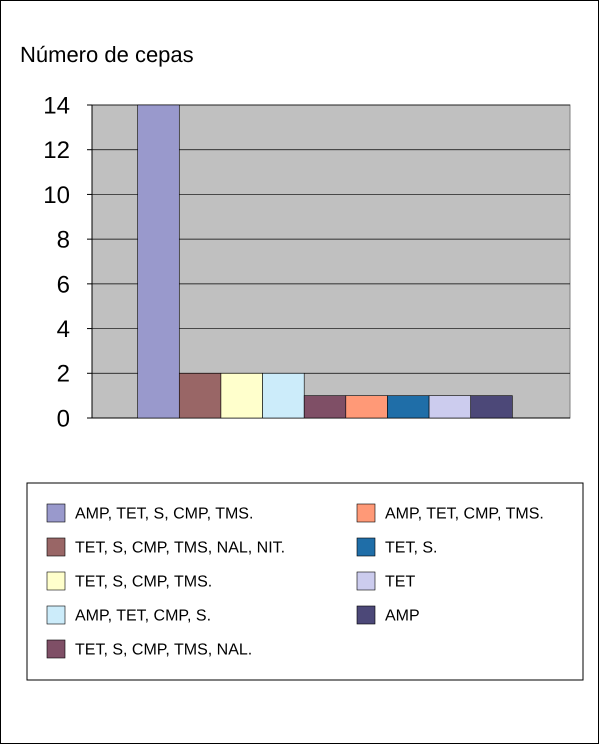  I want to click on legend-label: TET, S, CMP, TMS, NAL., so click(163, 650).